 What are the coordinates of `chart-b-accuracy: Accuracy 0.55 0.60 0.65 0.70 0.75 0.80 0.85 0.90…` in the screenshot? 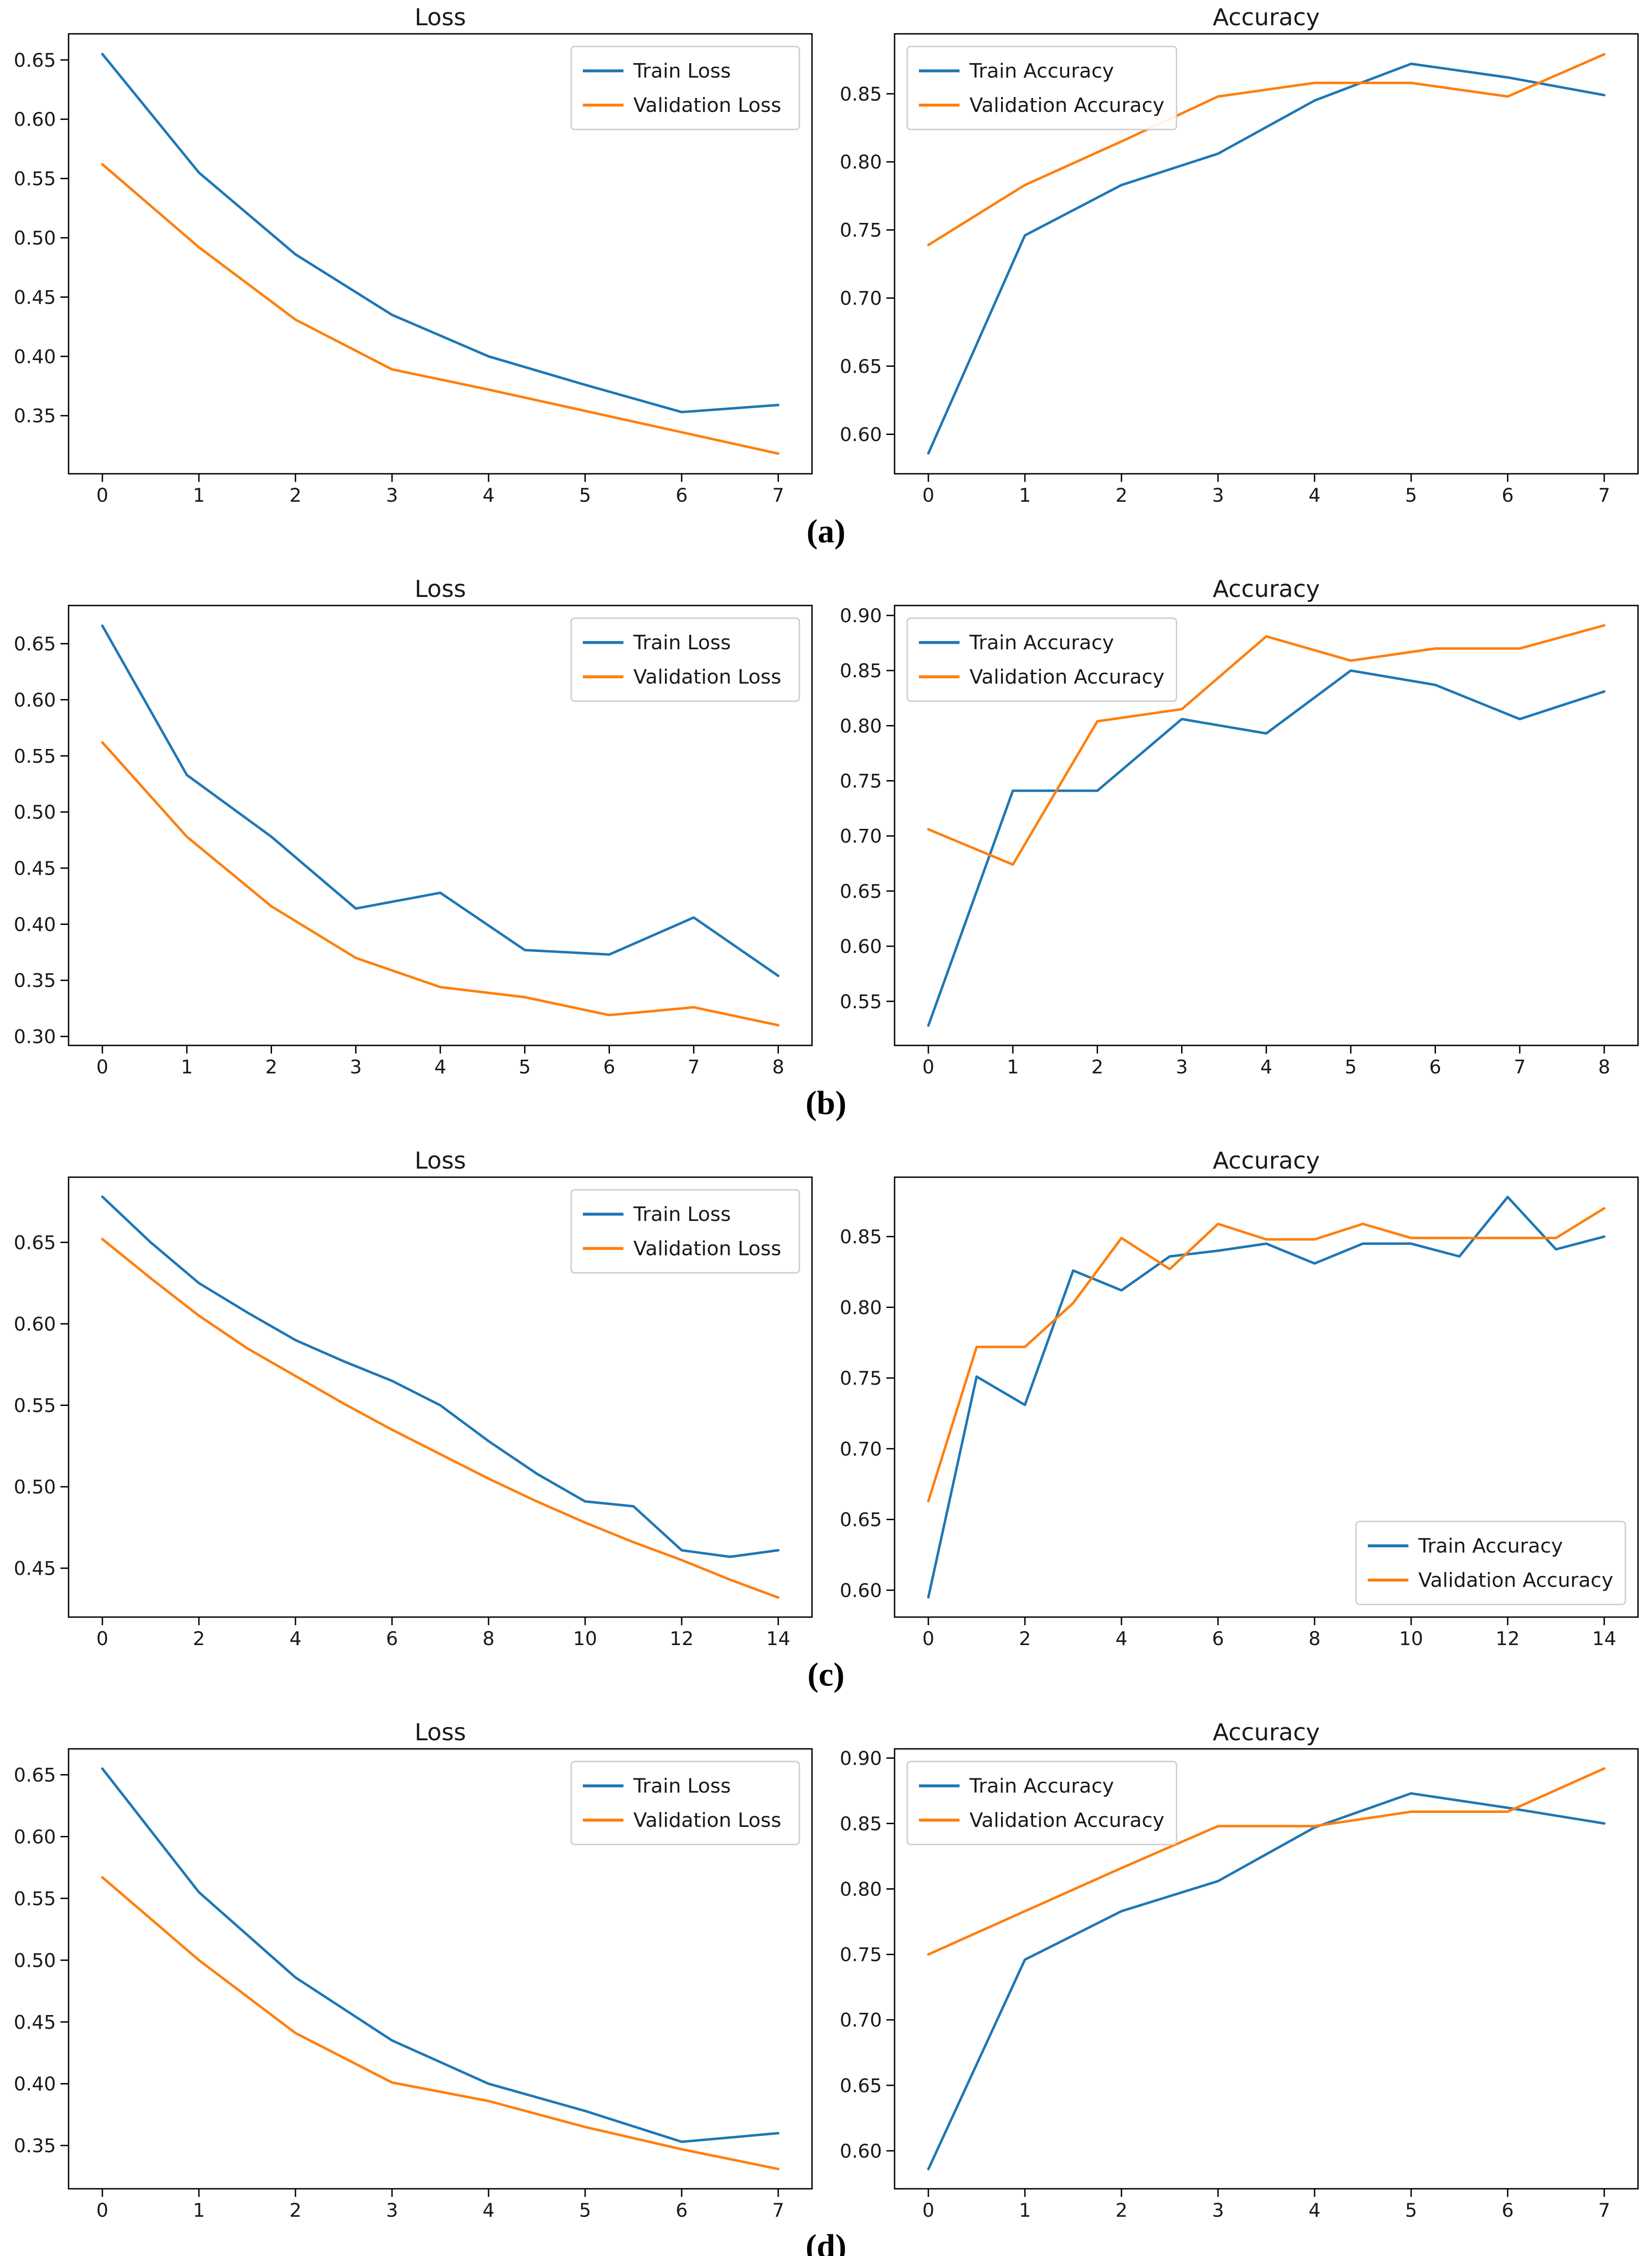 It's located at (1239, 857).